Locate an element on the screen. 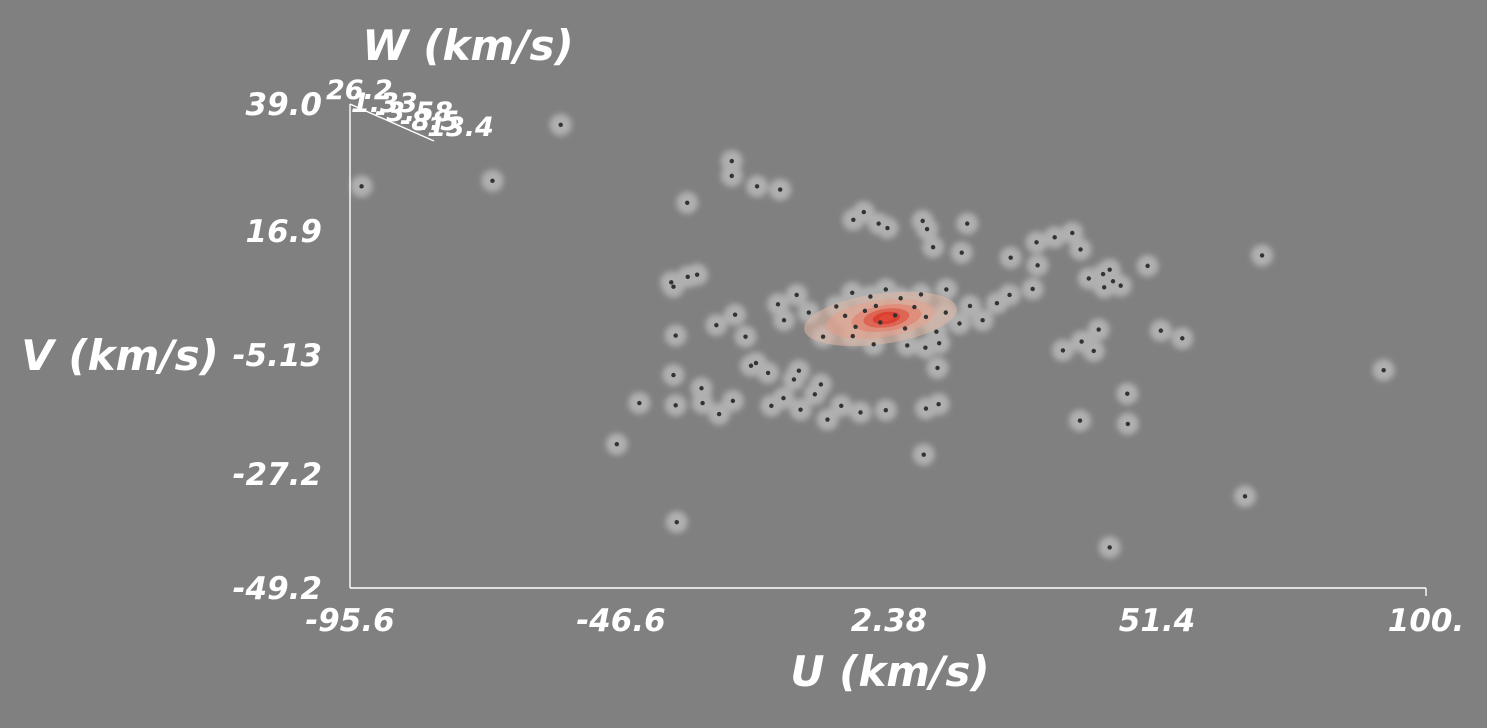 This screenshot has height=728, width=1487. y-tick-label: 39.0 is located at coordinates (284, 105).